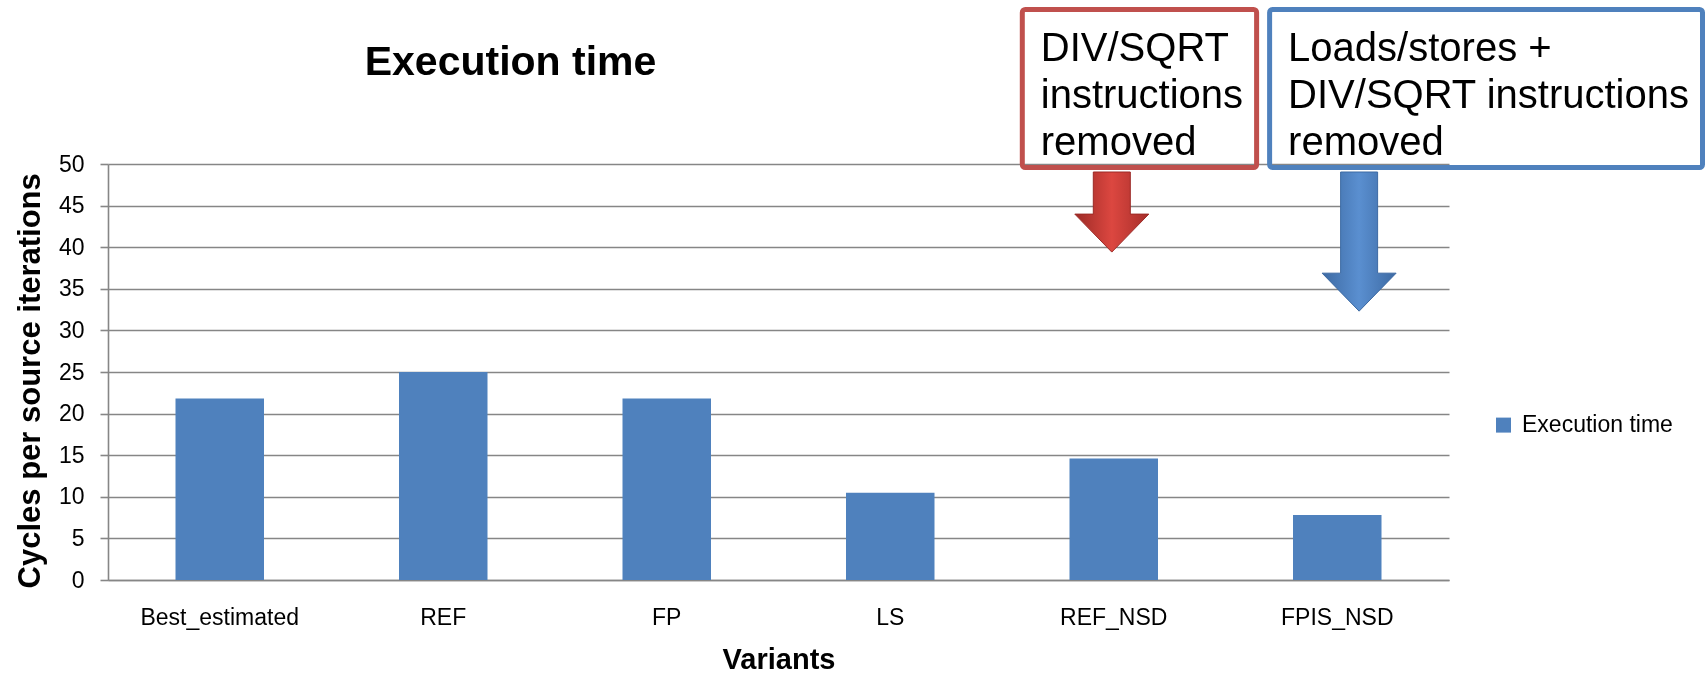 The width and height of the screenshot is (1708, 677). What do you see at coordinates (71, 205) in the screenshot?
I see `y-tick-label: 45` at bounding box center [71, 205].